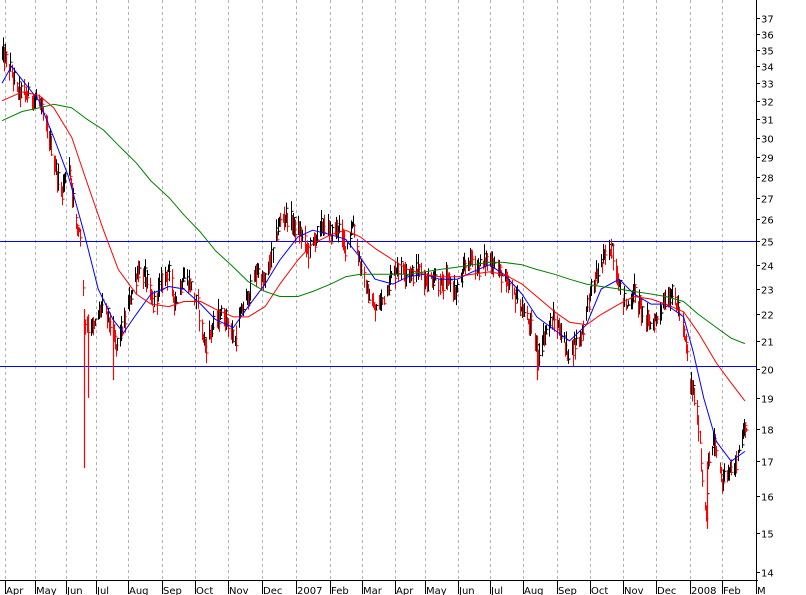 The height and width of the screenshot is (595, 806). What do you see at coordinates (767, 267) in the screenshot?
I see `y-tick-label: 24` at bounding box center [767, 267].